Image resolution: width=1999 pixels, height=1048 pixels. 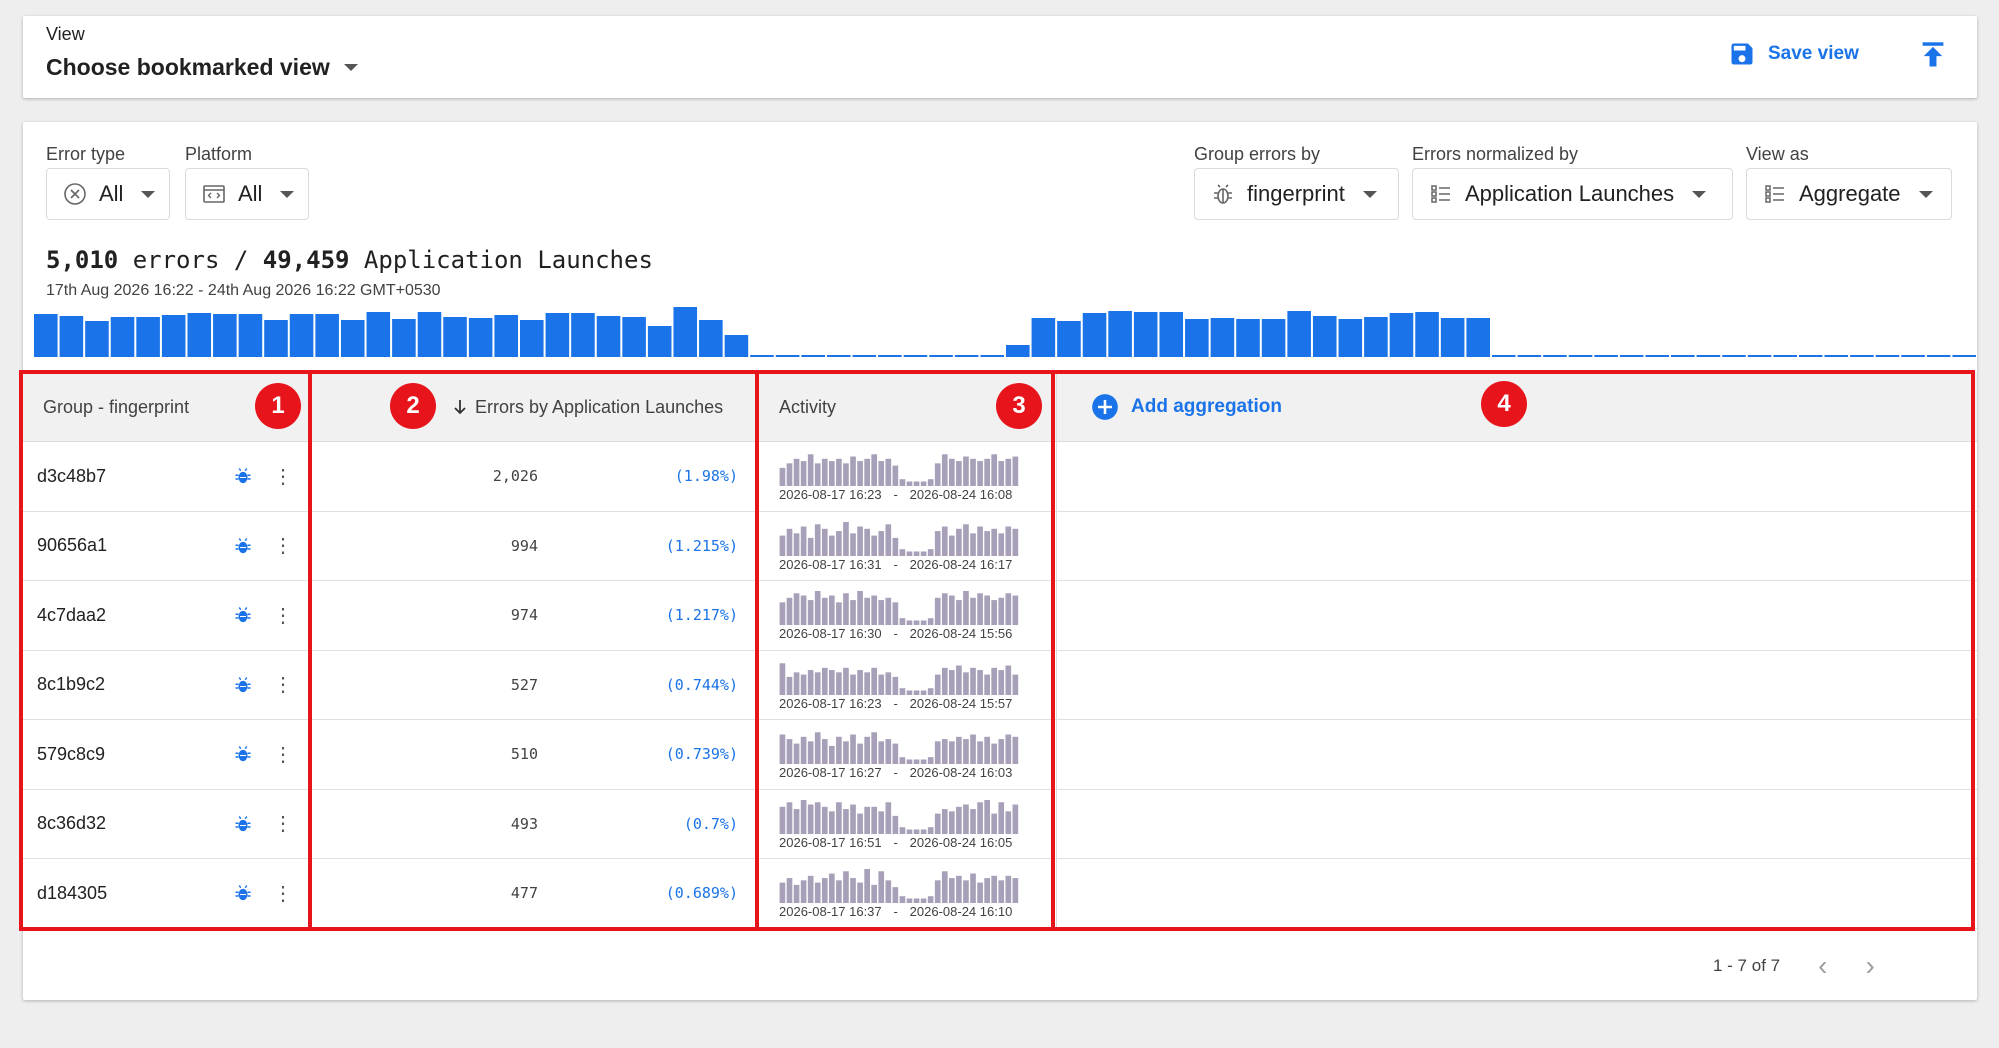 What do you see at coordinates (1296, 194) in the screenshot?
I see `group-by-select: fingerprint` at bounding box center [1296, 194].